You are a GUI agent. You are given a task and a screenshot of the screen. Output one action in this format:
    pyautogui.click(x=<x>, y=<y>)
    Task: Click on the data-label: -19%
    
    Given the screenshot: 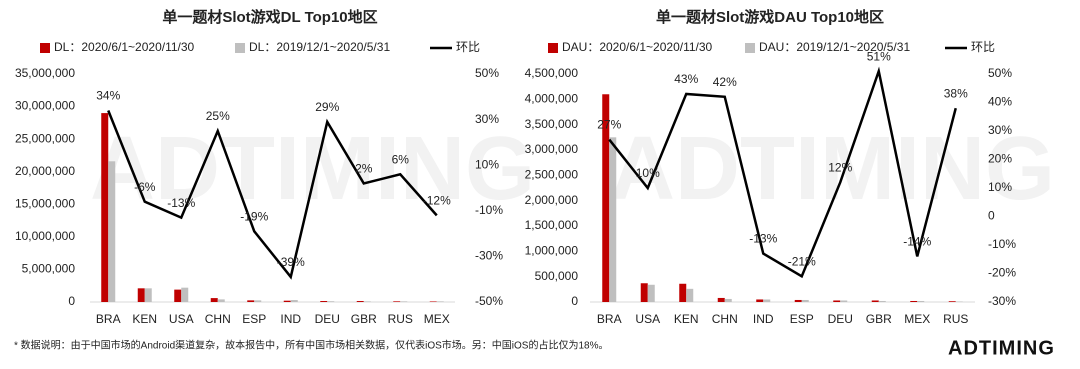 What is the action you would take?
    pyautogui.click(x=254, y=216)
    